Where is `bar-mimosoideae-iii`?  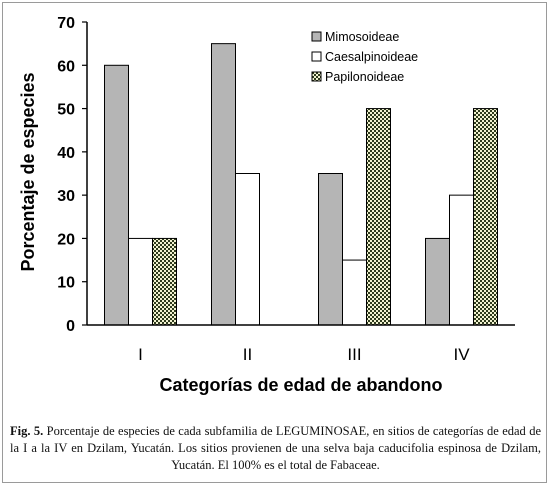
bar-mimosoideae-iii is located at coordinates (330, 249).